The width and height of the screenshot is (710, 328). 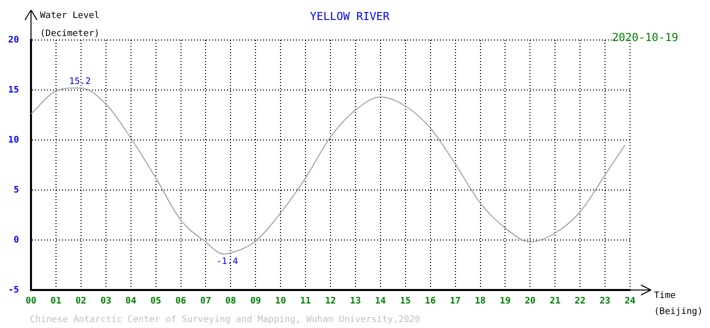 I want to click on x-tick-label: 06, so click(x=180, y=301).